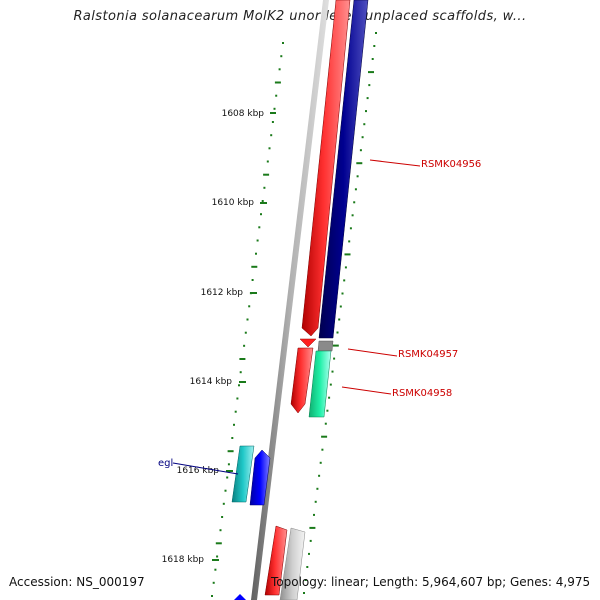 The image size is (600, 600). Describe the element at coordinates (326, 168) in the screenshot. I see `gene-rsmk04956-forward` at that location.